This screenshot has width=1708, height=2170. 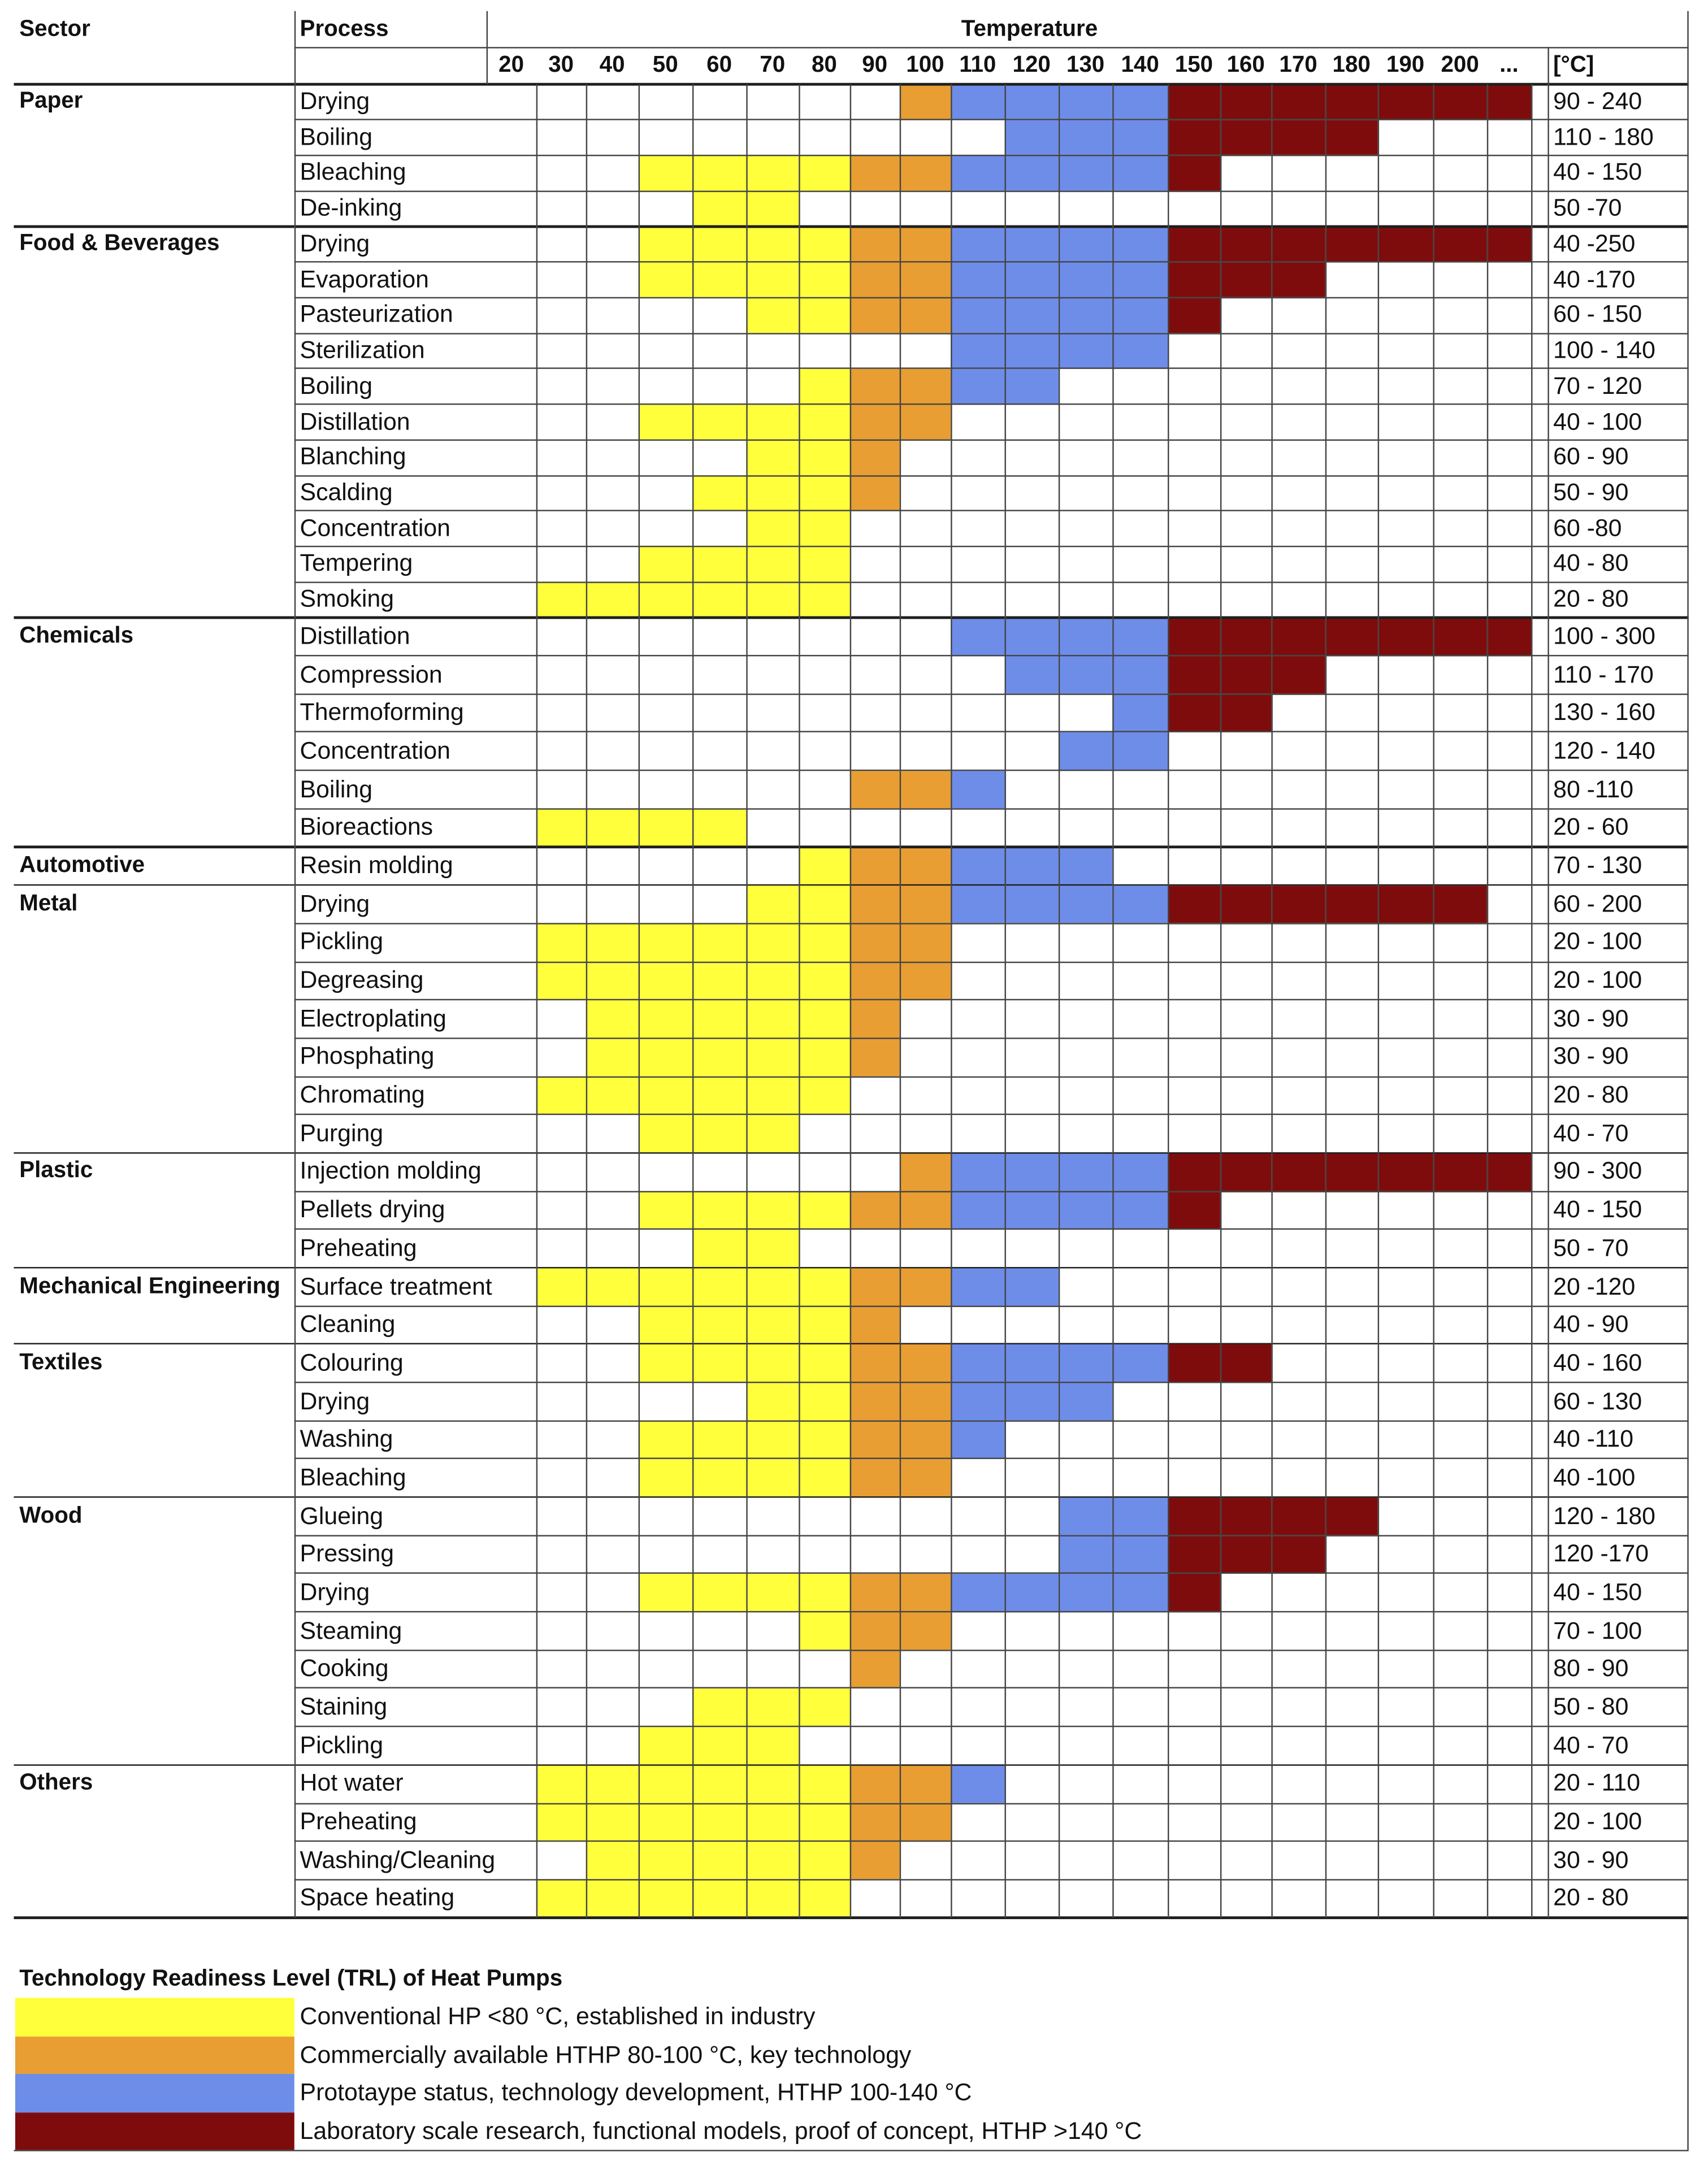 I want to click on sector-column-header: Sector, so click(x=55, y=29).